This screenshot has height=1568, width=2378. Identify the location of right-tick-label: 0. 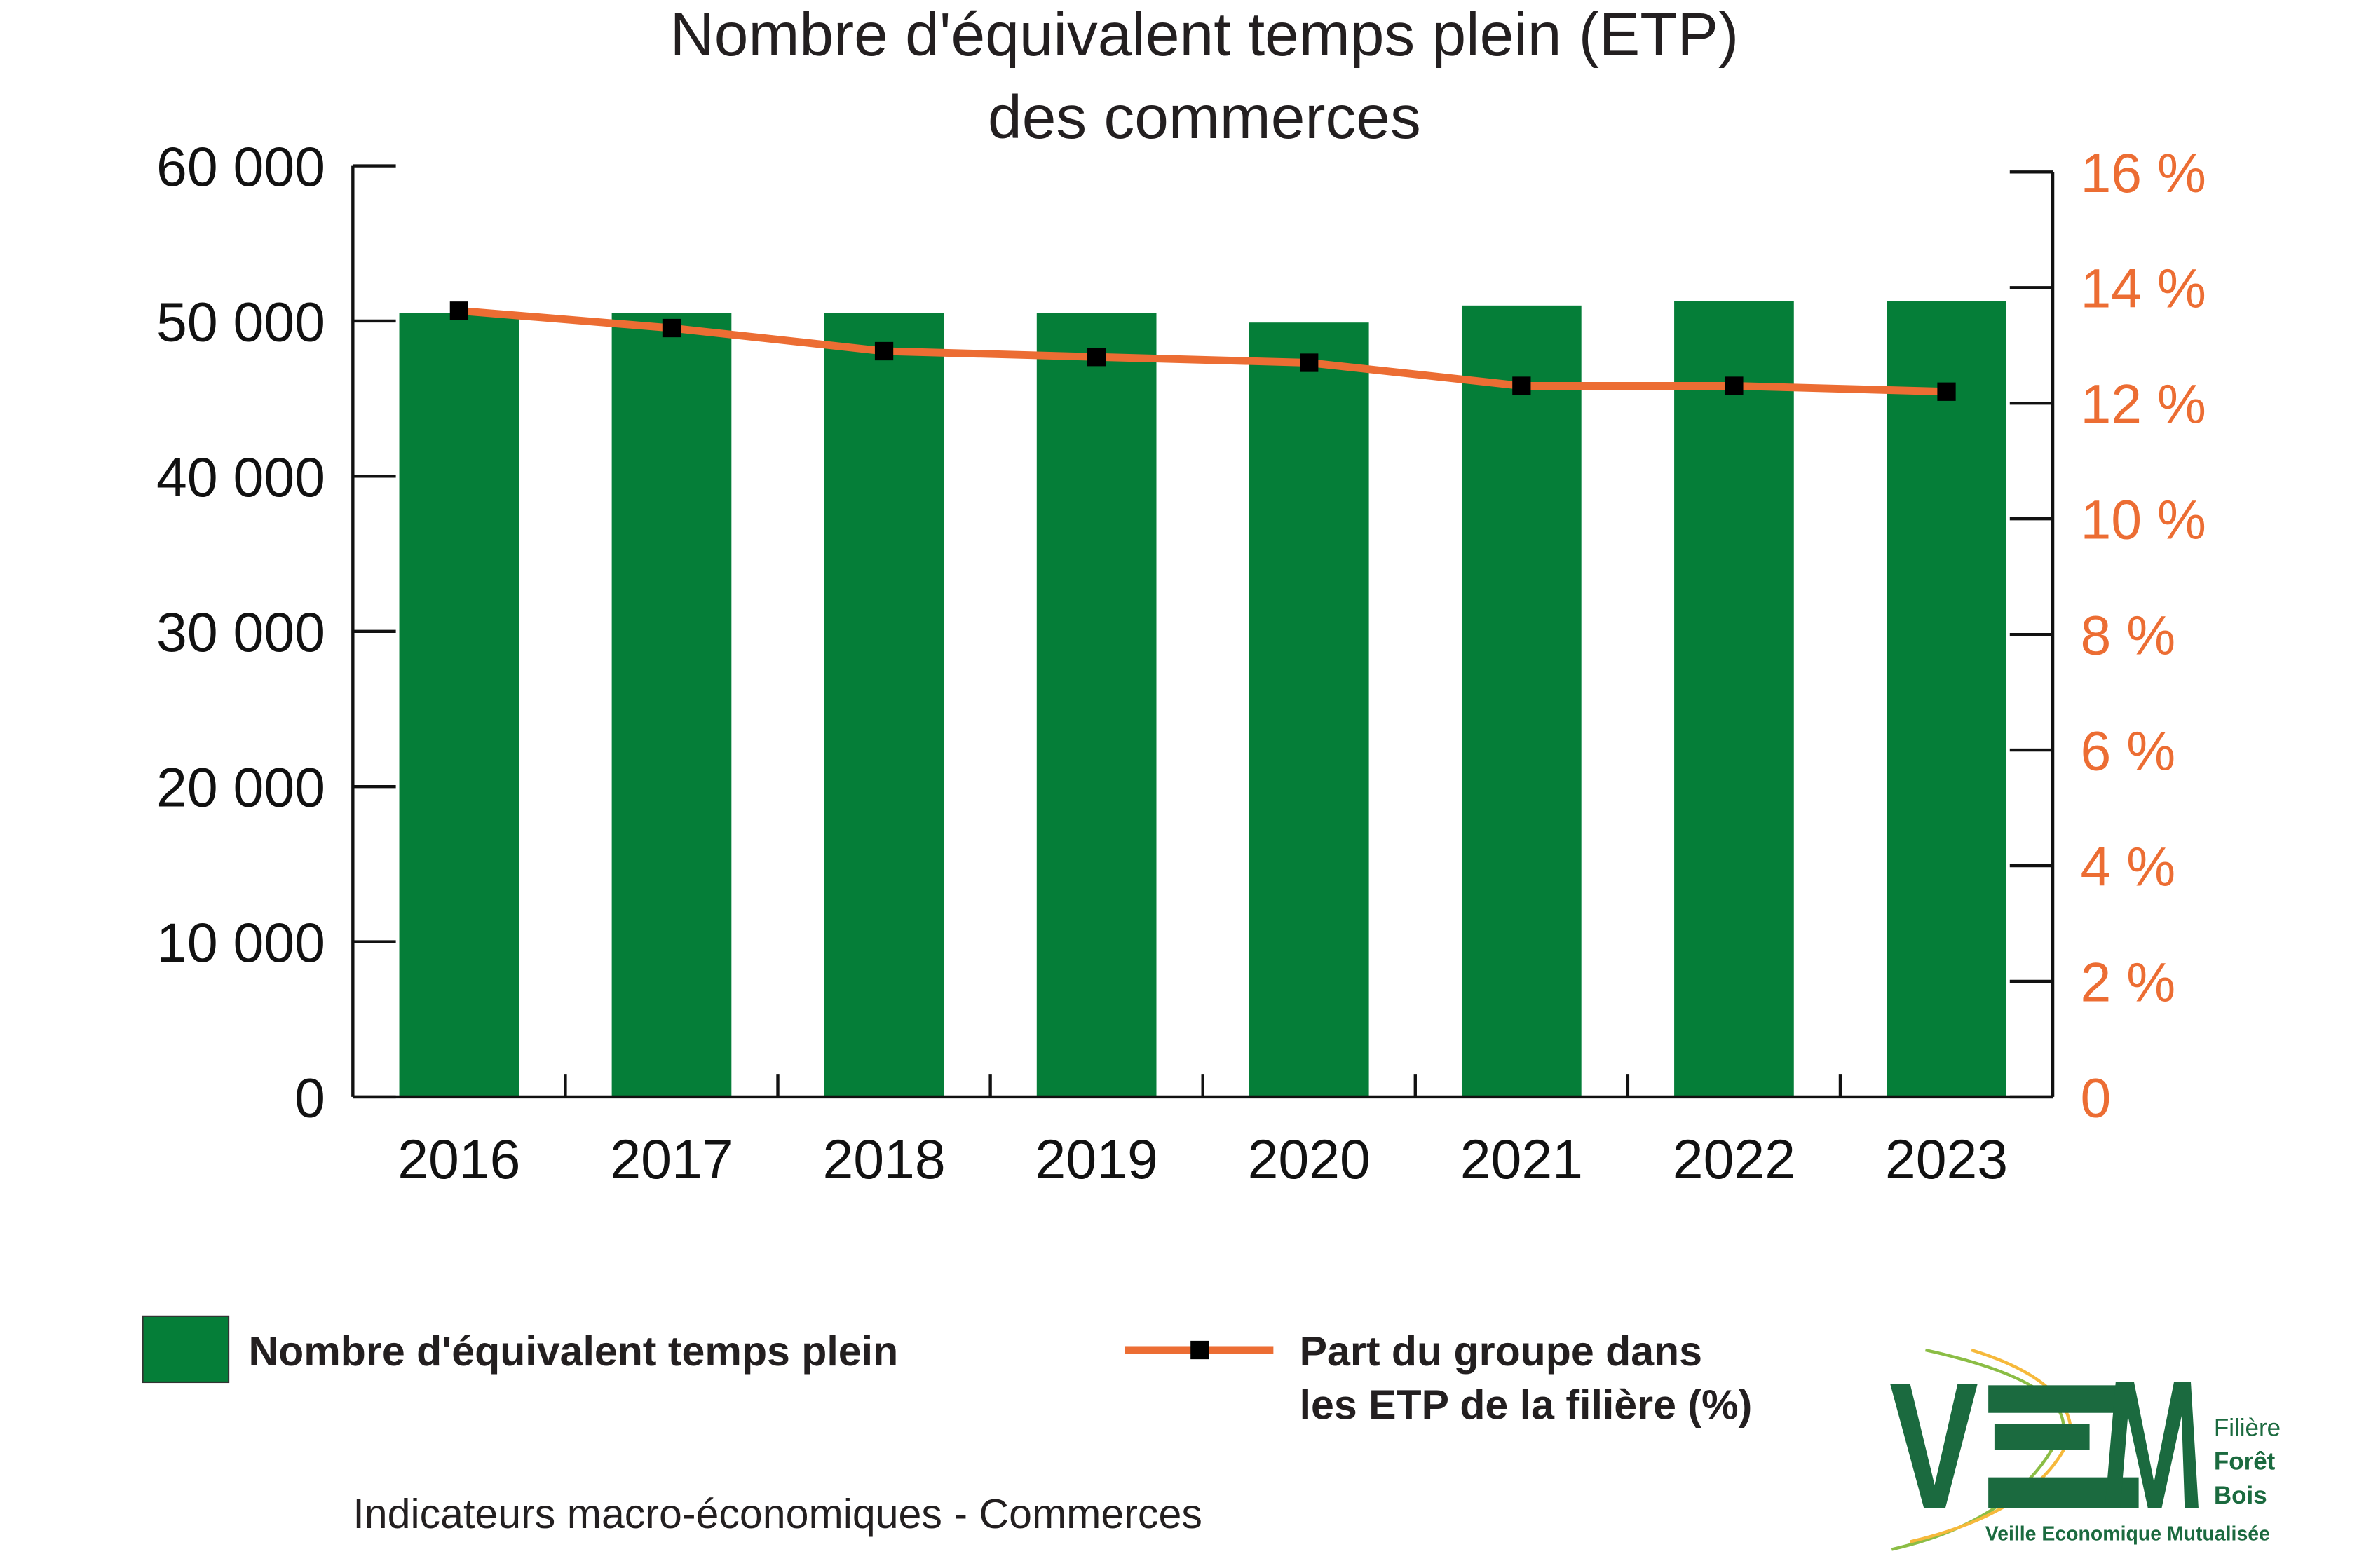
(2095, 1098).